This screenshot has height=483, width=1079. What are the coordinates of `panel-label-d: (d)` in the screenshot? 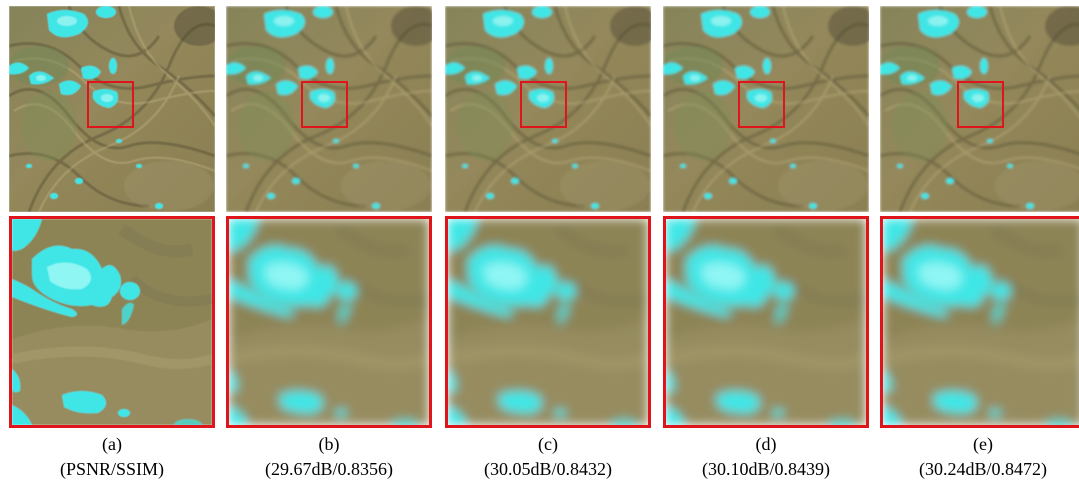 It's located at (766, 444).